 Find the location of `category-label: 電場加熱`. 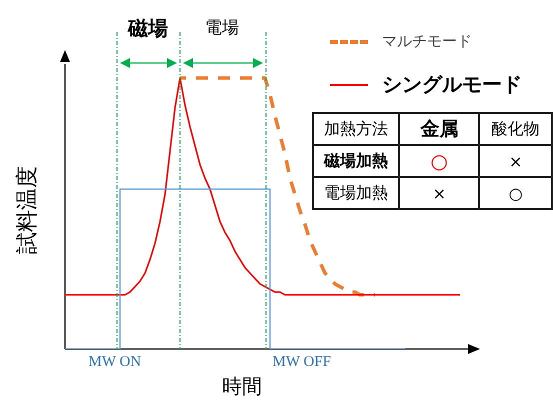

category-label: 電場加熱 is located at coordinates (356, 192).